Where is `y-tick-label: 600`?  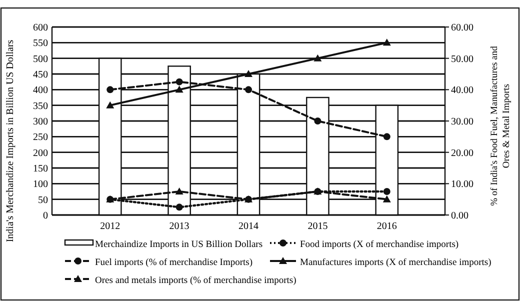
y-tick-label: 600 is located at coordinates (40, 28).